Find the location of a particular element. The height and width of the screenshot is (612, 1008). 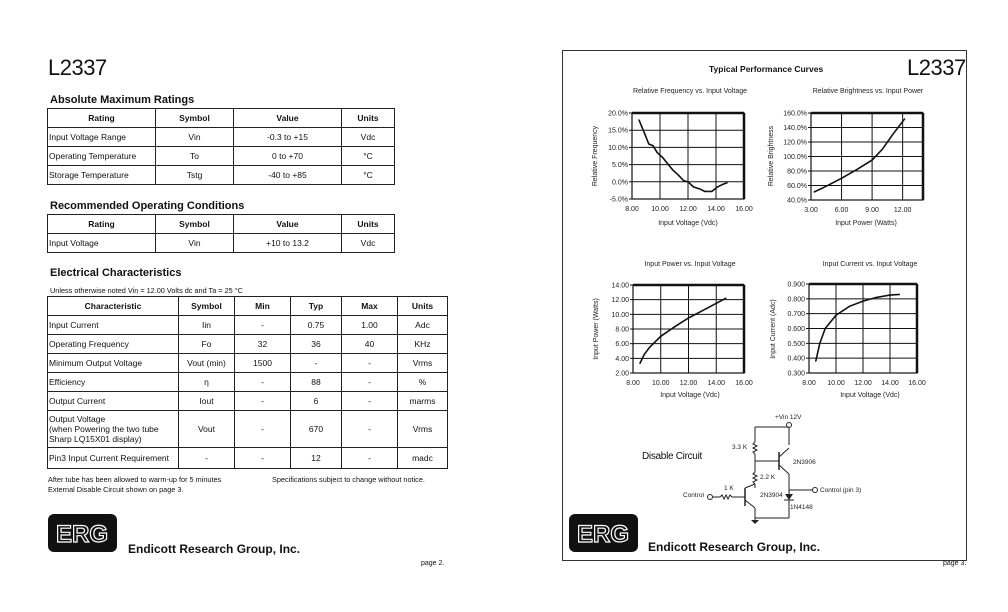

x-axis-label: Input Voltage (Vdc) is located at coordinates (690, 395).